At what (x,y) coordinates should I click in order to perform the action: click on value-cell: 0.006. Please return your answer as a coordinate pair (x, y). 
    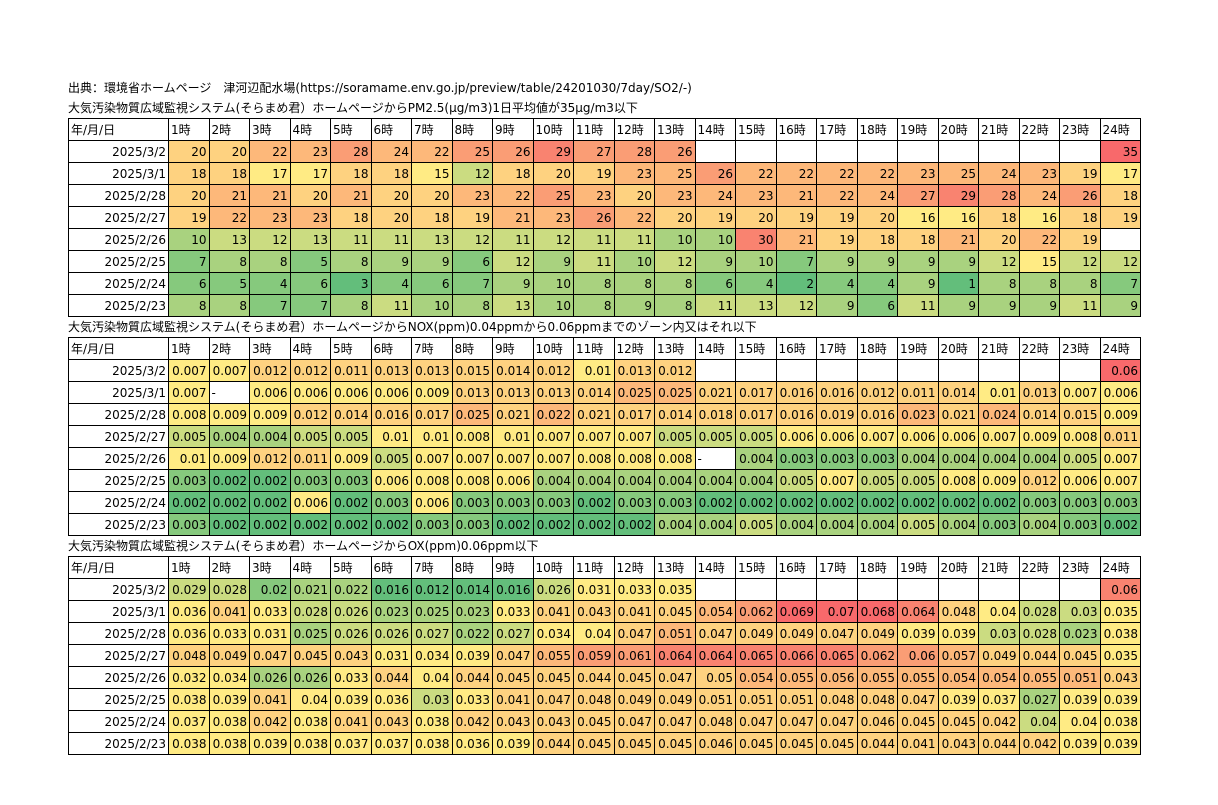
    Looking at the image, I should click on (310, 392).